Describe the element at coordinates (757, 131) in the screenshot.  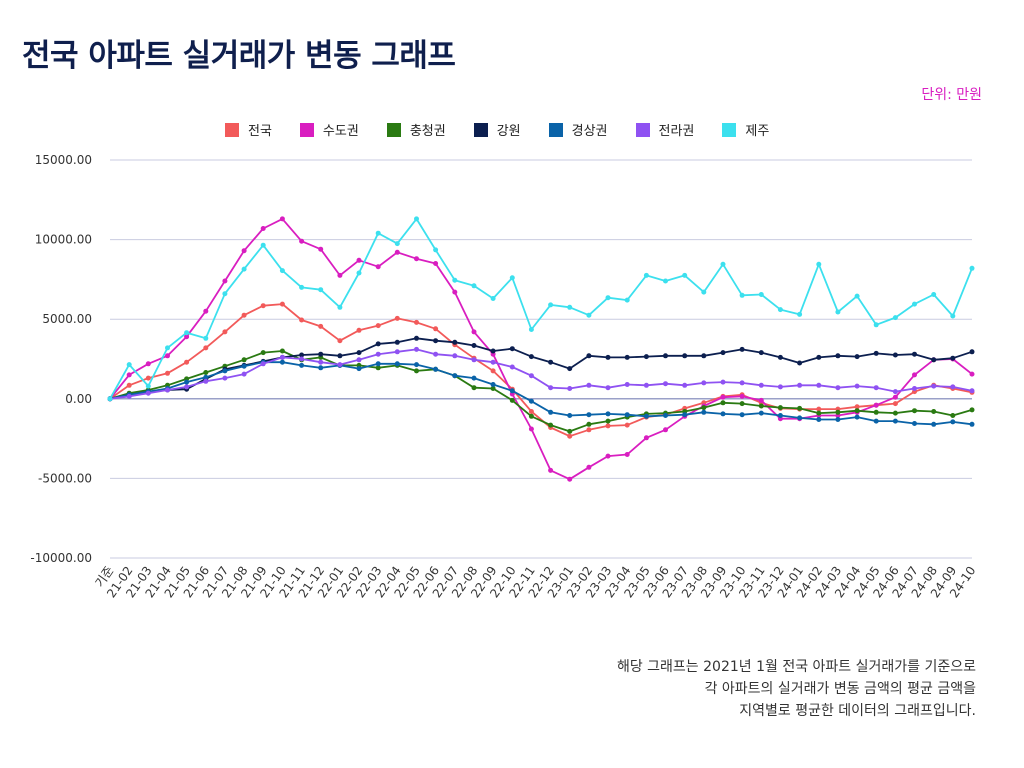
I see `legend-label: 제주` at that location.